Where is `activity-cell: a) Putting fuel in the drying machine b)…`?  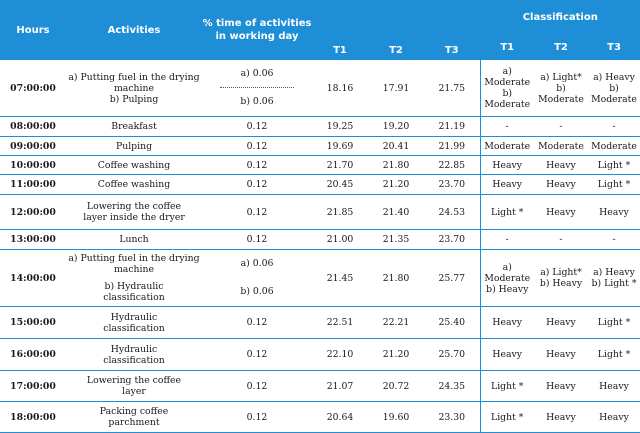 activity-cell: a) Putting fuel in the drying machine b)… is located at coordinates (134, 88).